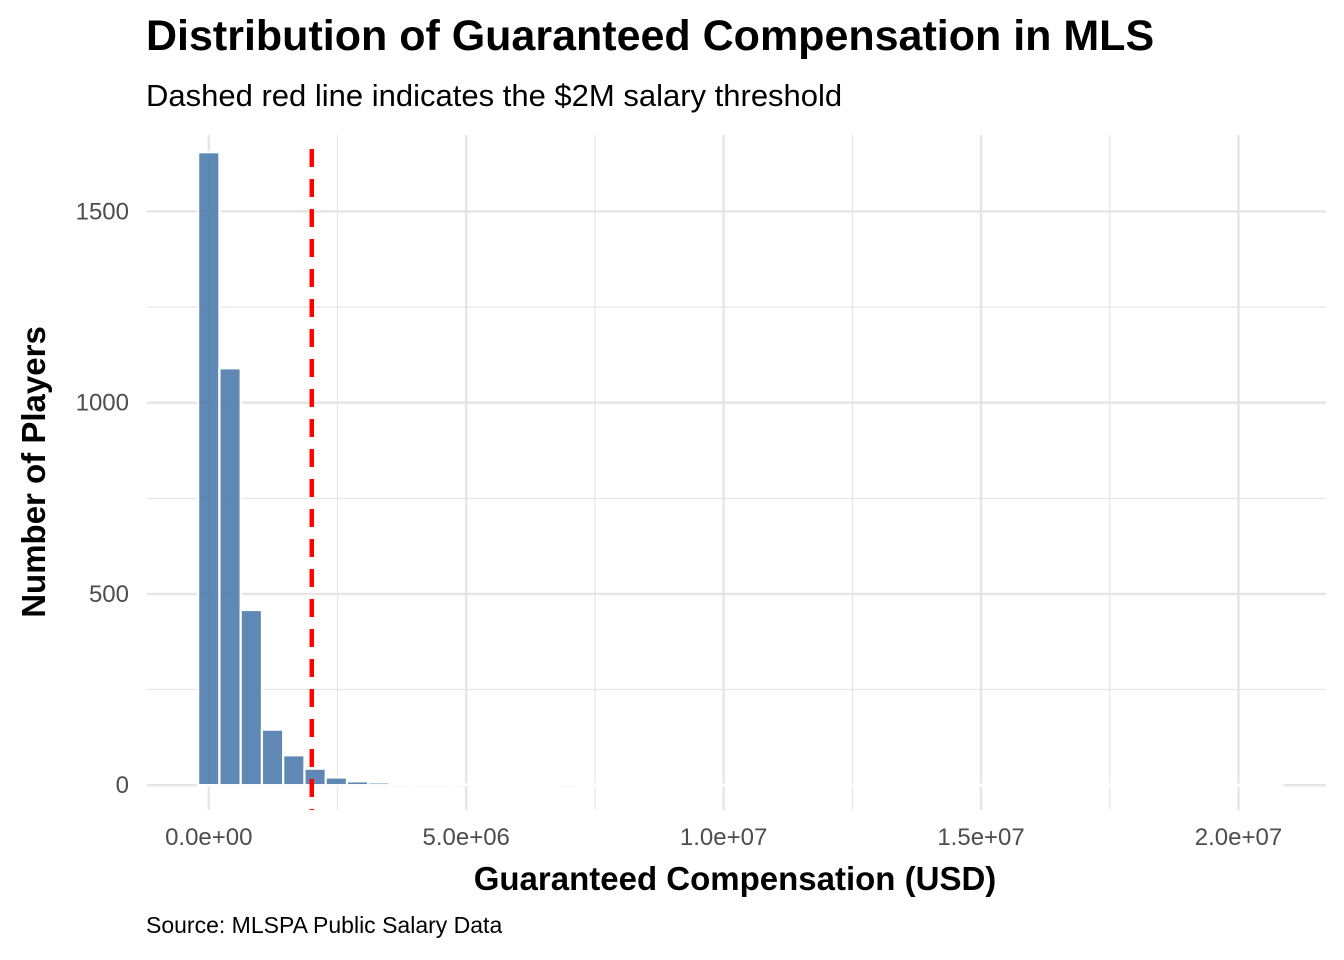 This screenshot has width=1344, height=960. Describe the element at coordinates (465, 837) in the screenshot. I see `x-tick-label: 5.0e+06` at that location.